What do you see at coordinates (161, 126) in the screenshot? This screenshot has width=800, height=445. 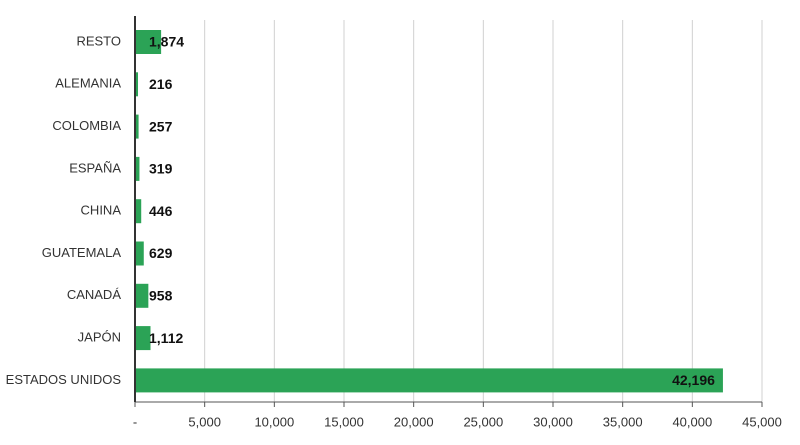 I see `value-label: 257` at bounding box center [161, 126].